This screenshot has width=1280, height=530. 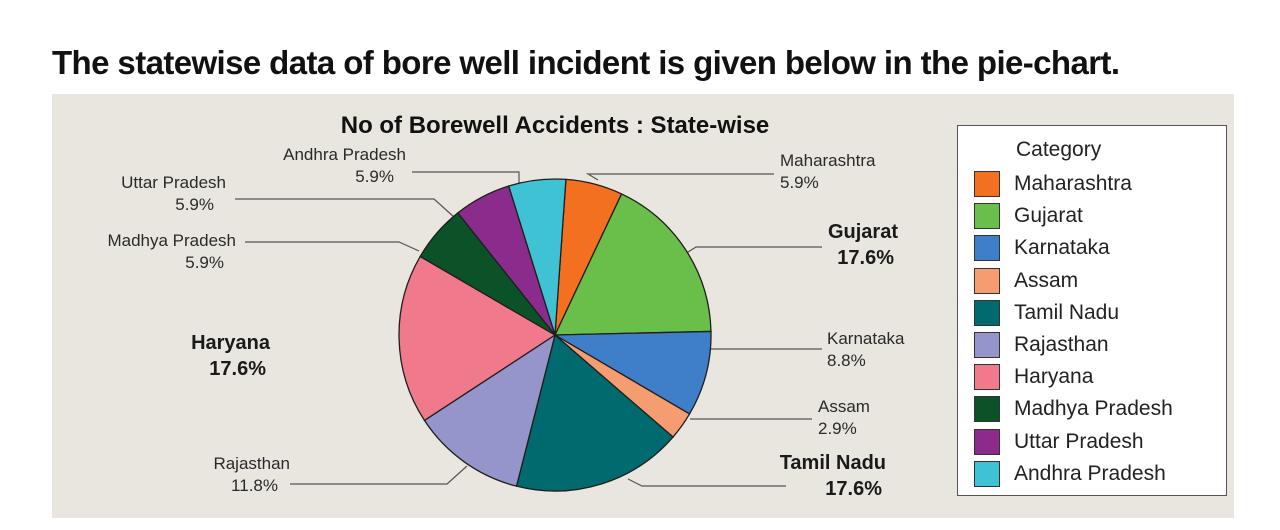 What do you see at coordinates (1048, 216) in the screenshot?
I see `legend-label: Gujarat` at bounding box center [1048, 216].